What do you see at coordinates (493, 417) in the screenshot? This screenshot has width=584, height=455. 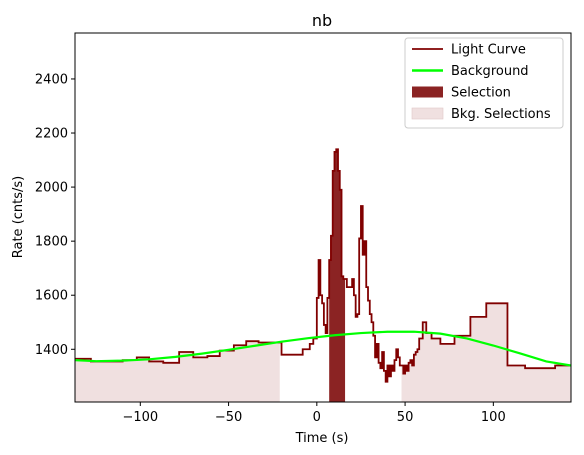 I see `x-tick-label: 100` at bounding box center [493, 417].